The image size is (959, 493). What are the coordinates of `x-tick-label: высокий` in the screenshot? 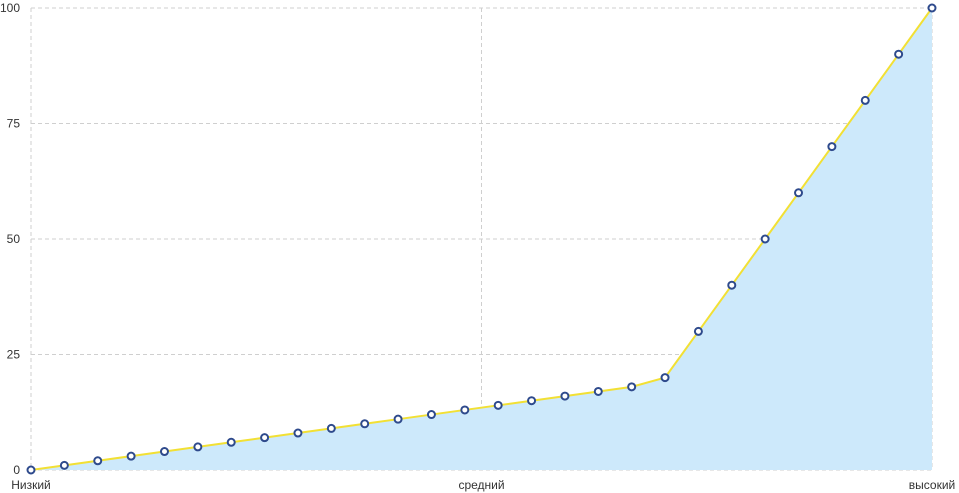 It's located at (932, 485).